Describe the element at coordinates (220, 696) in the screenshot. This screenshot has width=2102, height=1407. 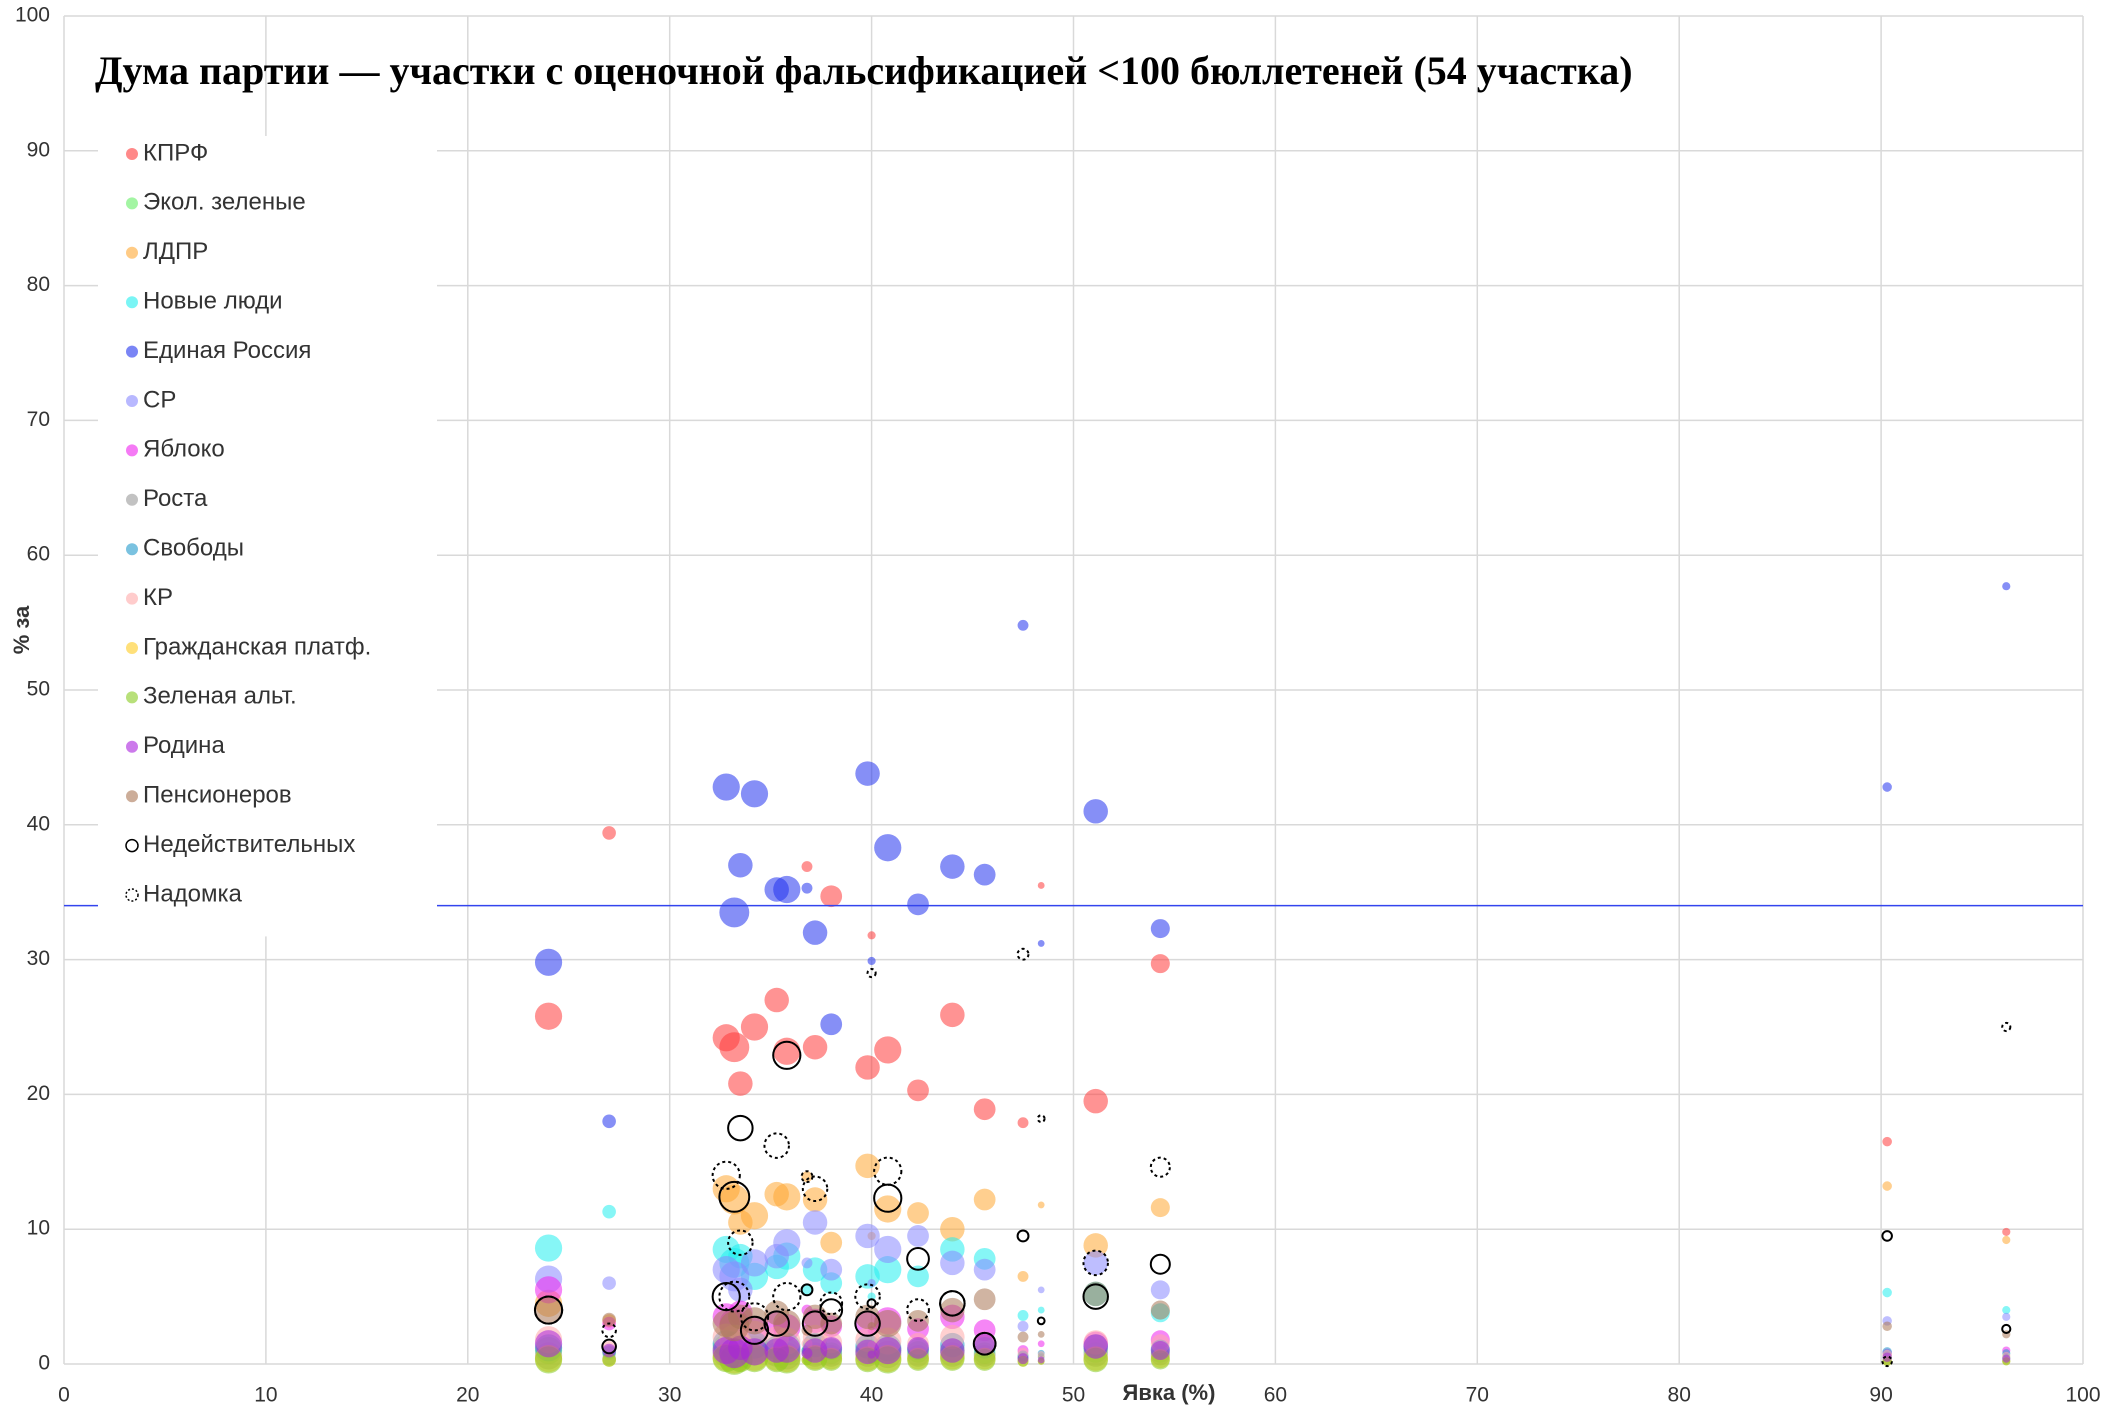
I see `legend-label: Зеленая альт.` at that location.